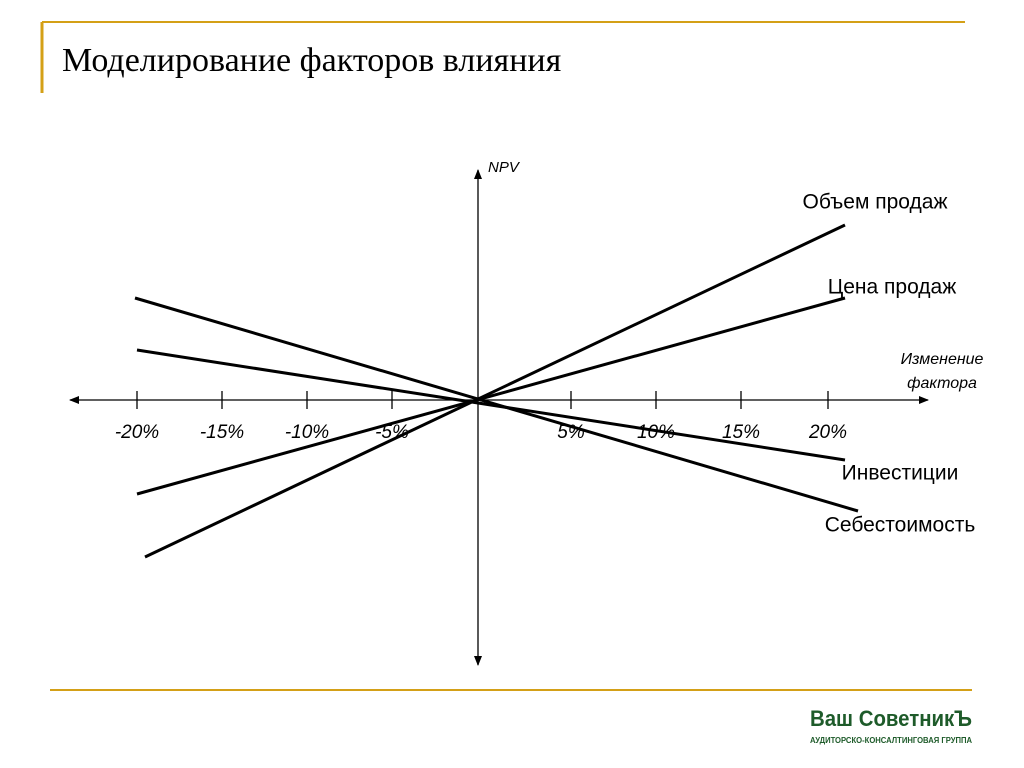  Describe the element at coordinates (900, 525) in the screenshot. I see `line-label: Себестоимость` at that location.